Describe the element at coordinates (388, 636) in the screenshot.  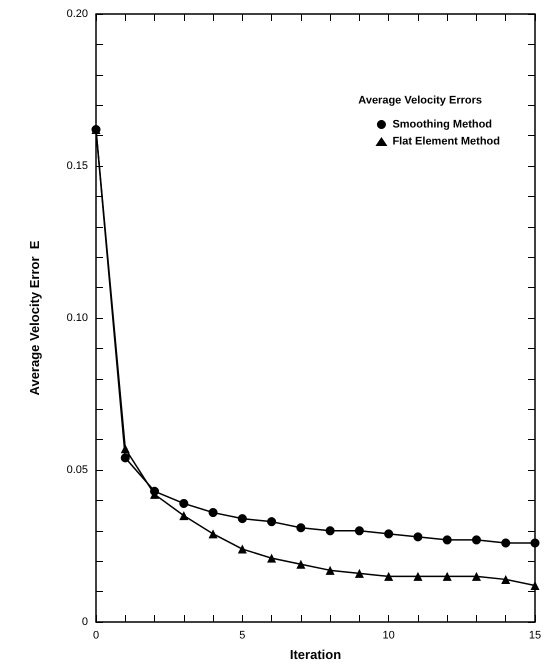
I see `x-tick-label: 10` at that location.